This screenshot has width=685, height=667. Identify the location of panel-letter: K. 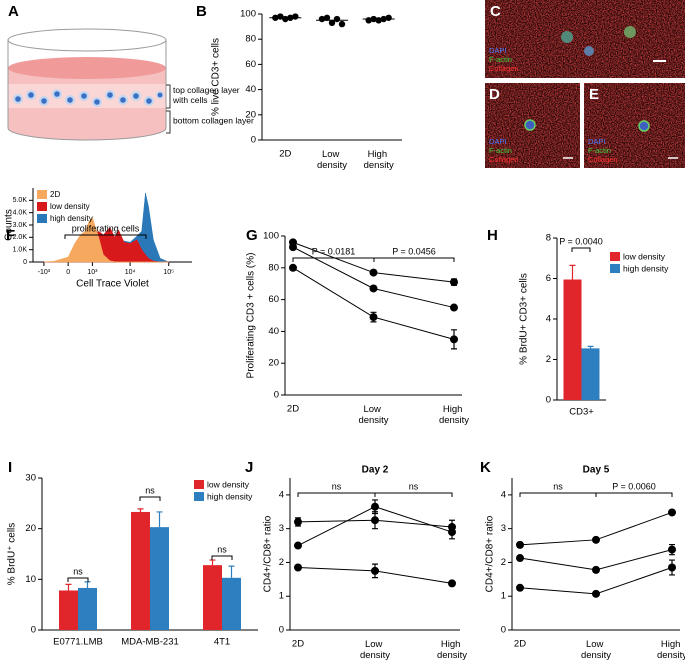
(485, 467).